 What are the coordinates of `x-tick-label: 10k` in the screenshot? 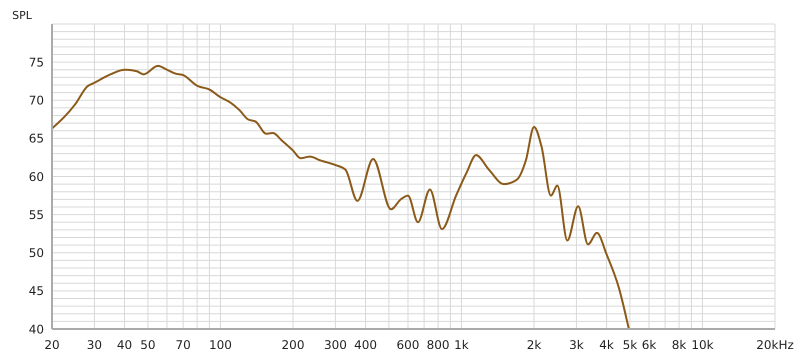 It's located at (702, 345).